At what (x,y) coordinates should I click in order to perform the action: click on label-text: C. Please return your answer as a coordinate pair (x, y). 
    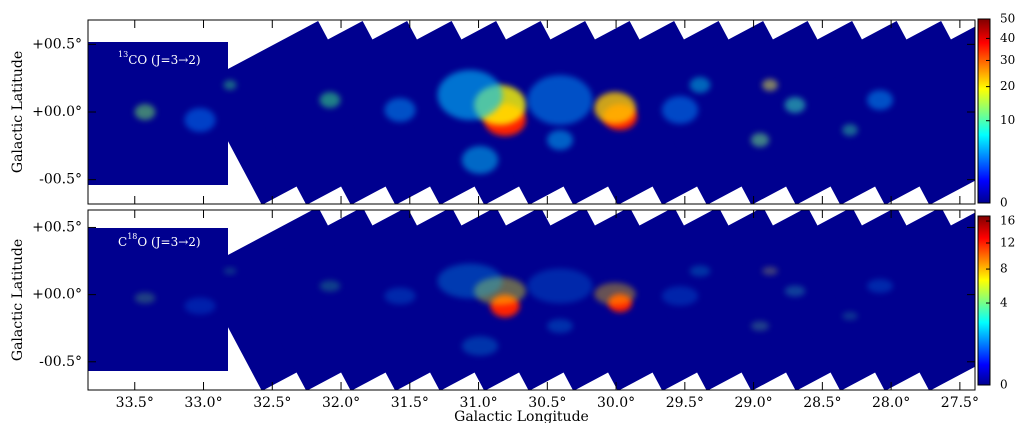
    Looking at the image, I should click on (122, 242).